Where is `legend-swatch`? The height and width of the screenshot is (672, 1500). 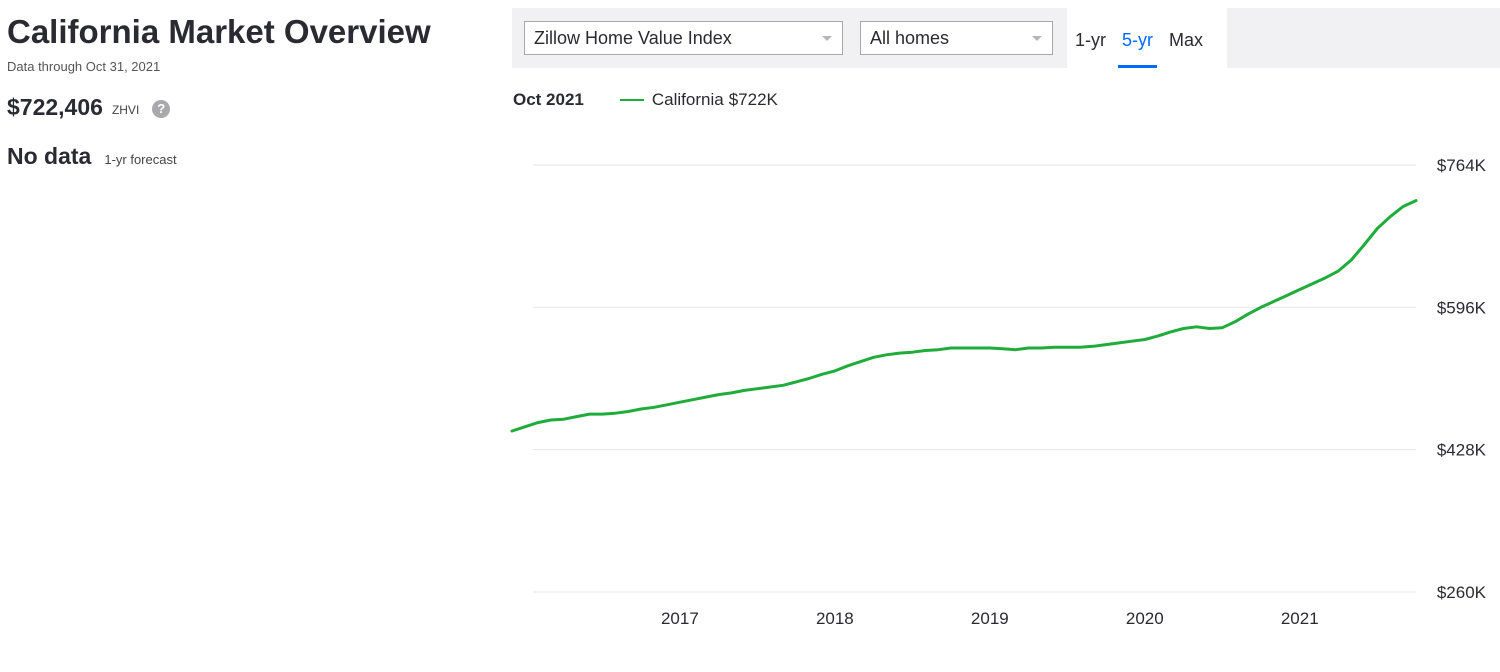
legend-swatch is located at coordinates (631, 100).